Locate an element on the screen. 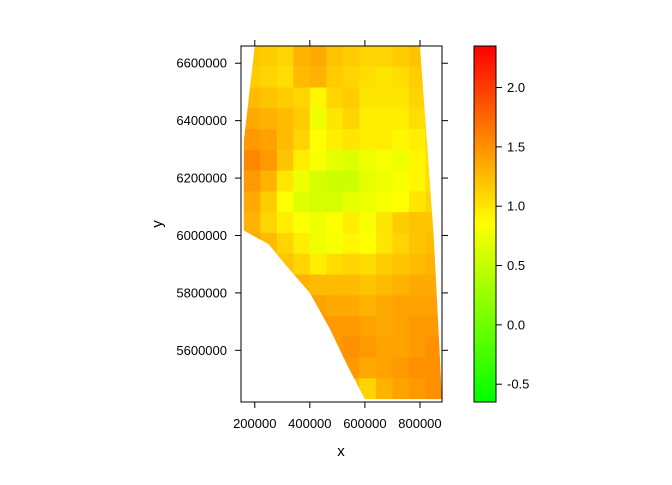 The height and width of the screenshot is (485, 672). y-tick-label: 6000000 is located at coordinates (201, 235).